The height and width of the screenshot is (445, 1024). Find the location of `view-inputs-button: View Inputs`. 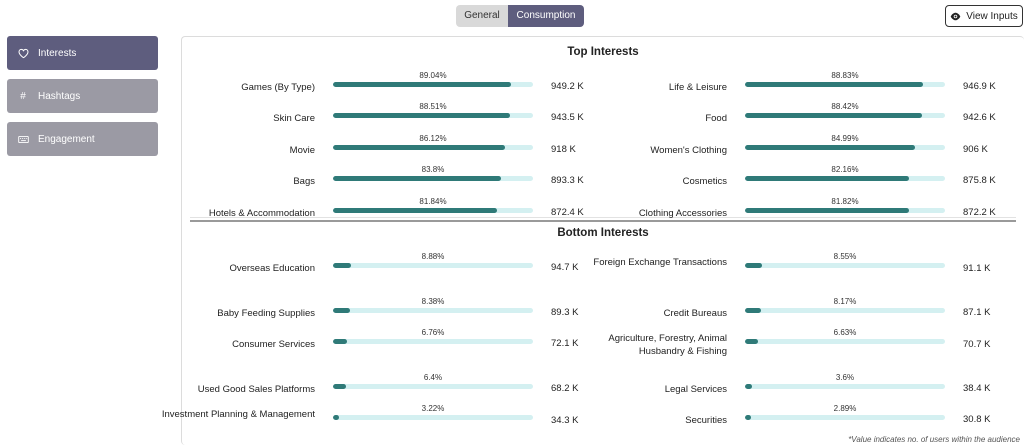

view-inputs-button: View Inputs is located at coordinates (984, 16).